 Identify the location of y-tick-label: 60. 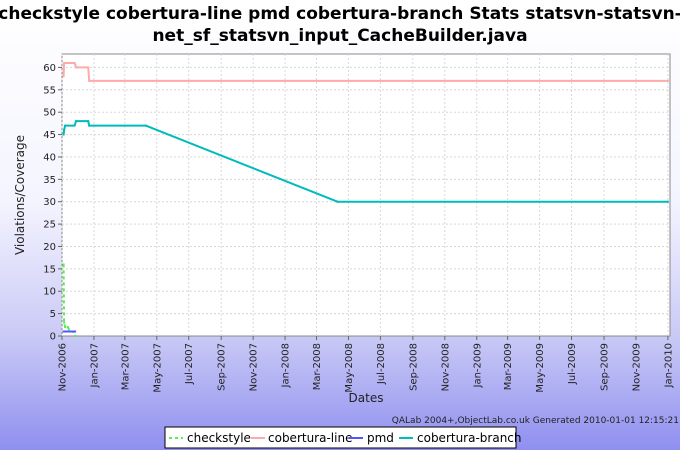
(49, 68).